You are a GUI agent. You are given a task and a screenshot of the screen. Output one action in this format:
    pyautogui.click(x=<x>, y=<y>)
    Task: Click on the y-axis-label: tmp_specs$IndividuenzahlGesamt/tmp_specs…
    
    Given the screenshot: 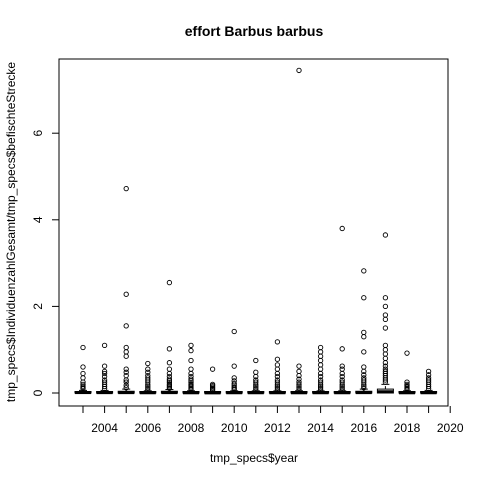 What is the action you would take?
    pyautogui.click(x=11, y=232)
    